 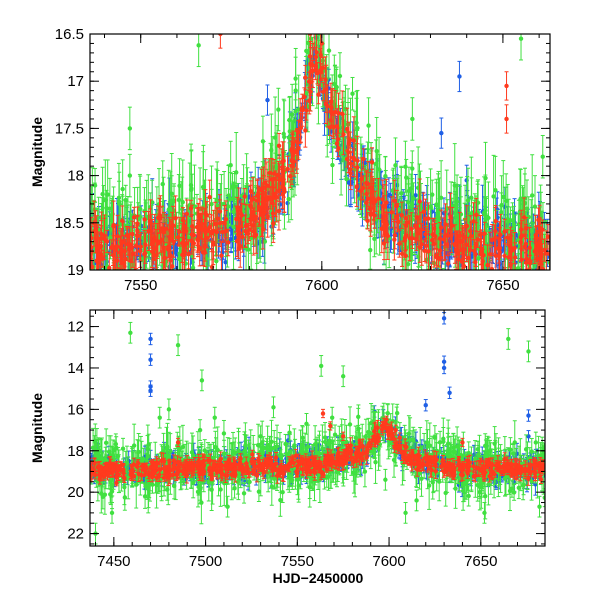 What do you see at coordinates (75, 327) in the screenshot?
I see `y-tick-label: 12` at bounding box center [75, 327].